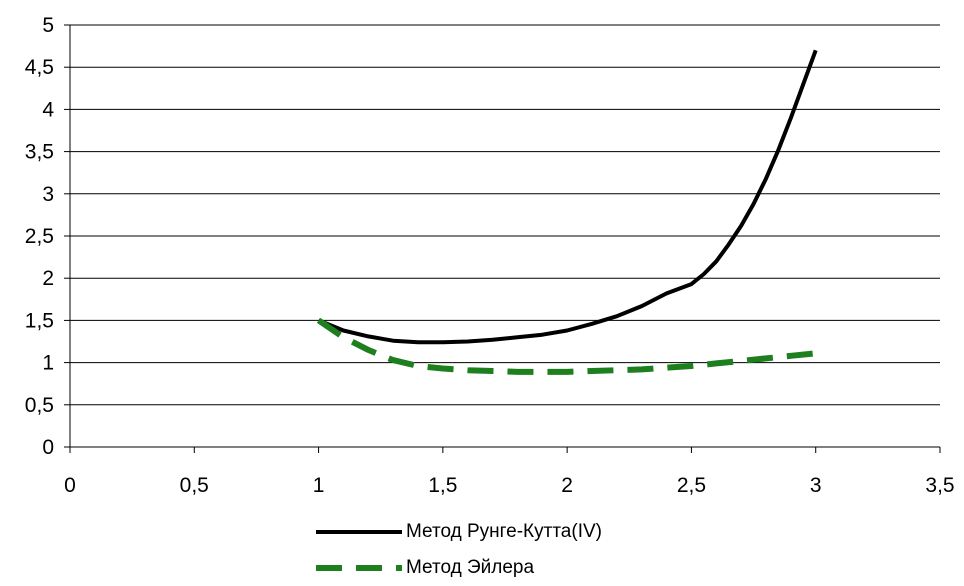 This screenshot has width=964, height=586. I want to click on legend-swatch-solid-black, so click(359, 532).